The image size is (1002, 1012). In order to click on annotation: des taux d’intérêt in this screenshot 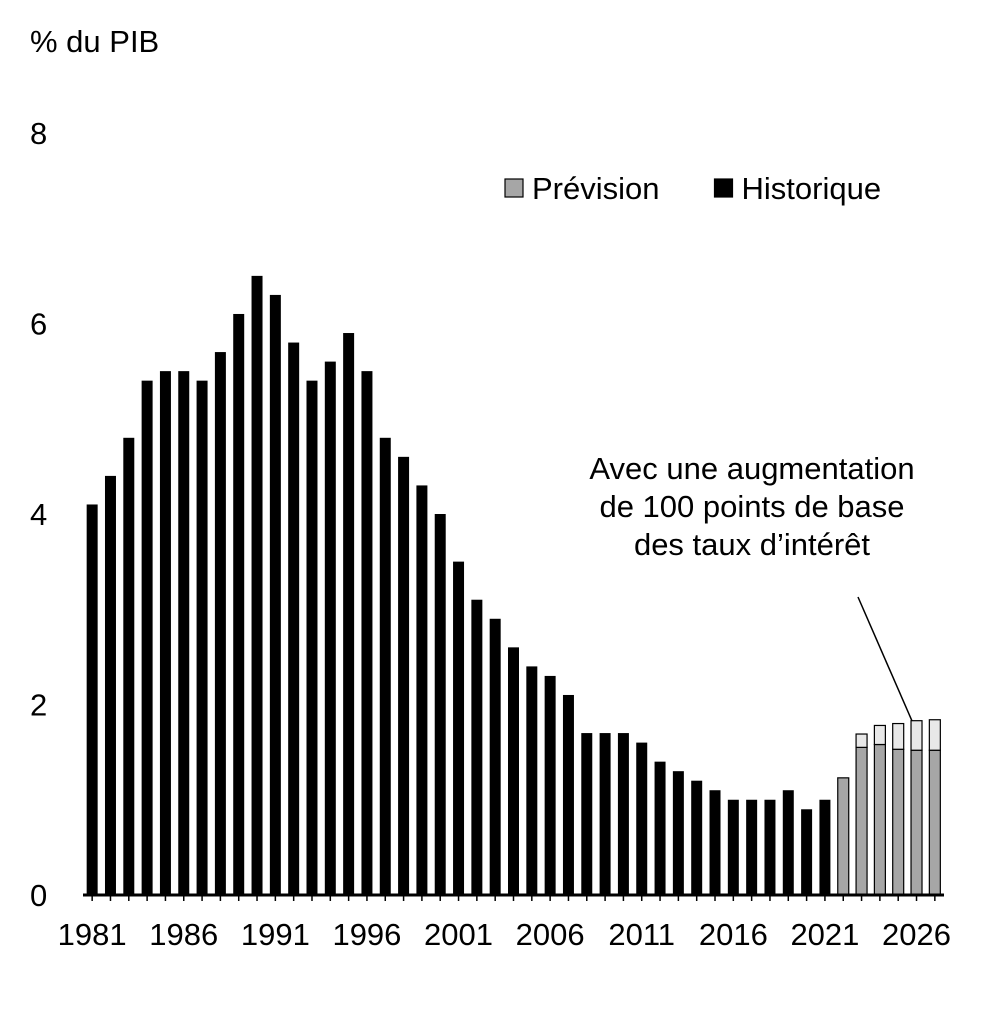, I will do `click(752, 544)`.